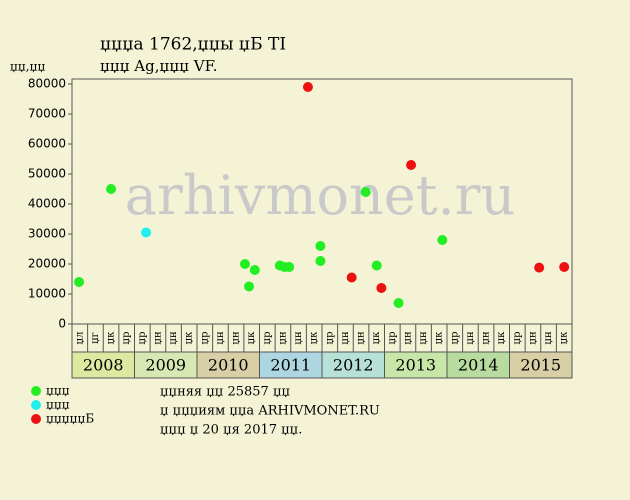  What do you see at coordinates (47, 84) in the screenshot?
I see `y-tick-label: 80000` at bounding box center [47, 84].